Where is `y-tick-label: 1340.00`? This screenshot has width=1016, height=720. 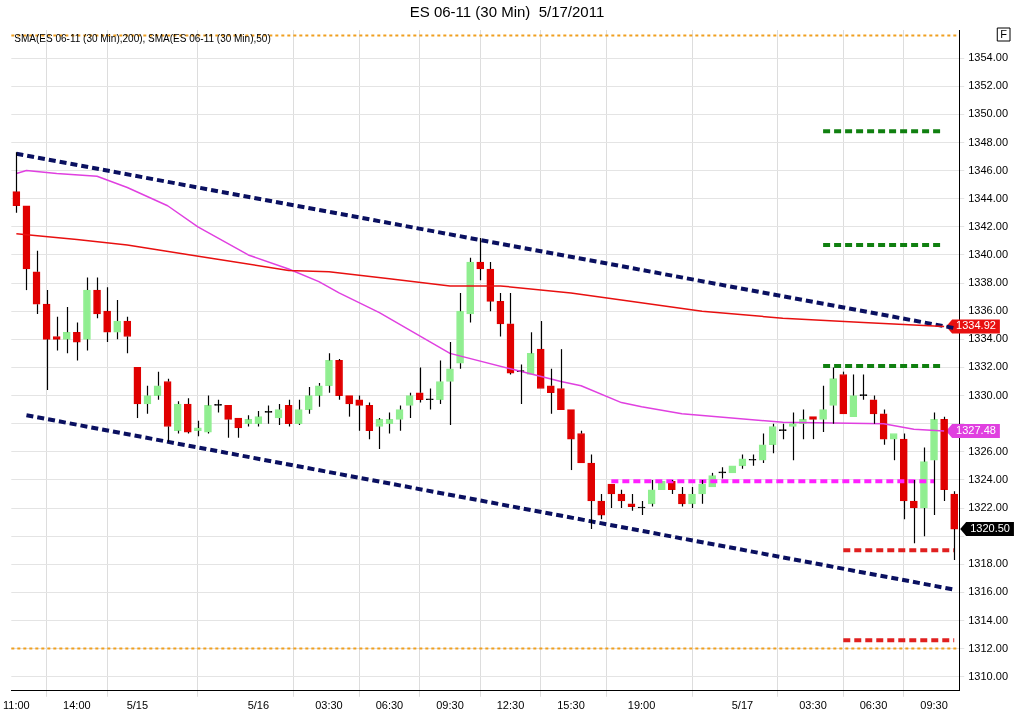
y-tick-label: 1340.00 is located at coordinates (988, 253).